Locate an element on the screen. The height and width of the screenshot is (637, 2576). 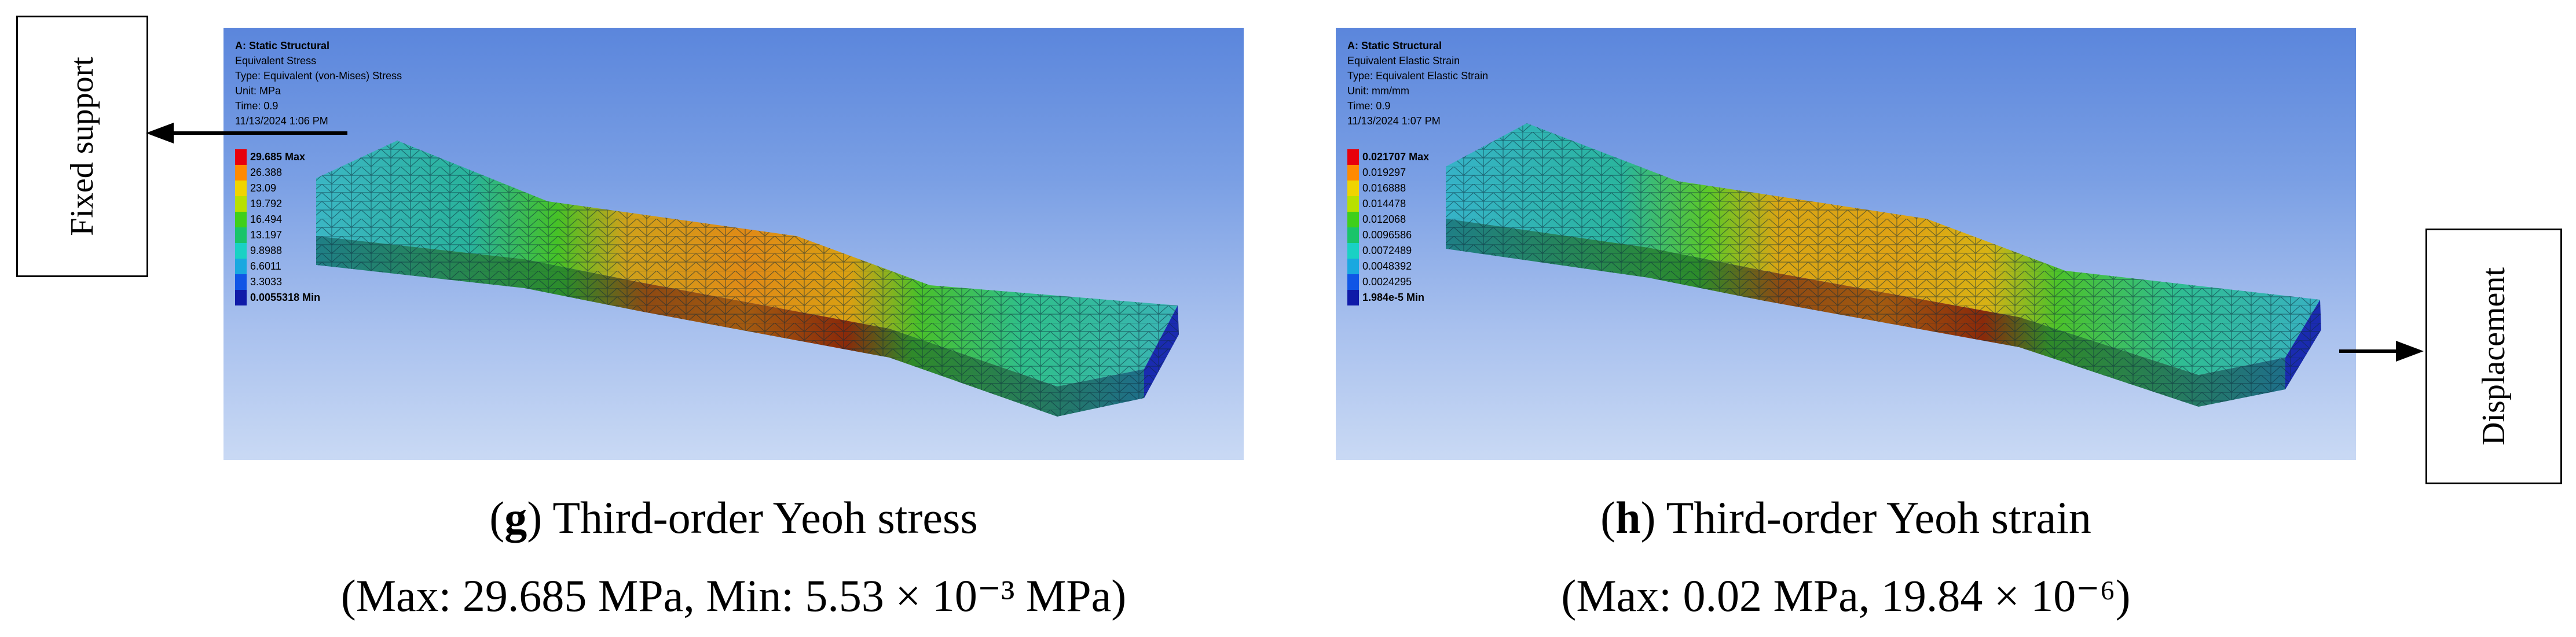
result-date: 11/13/2024 1:07 PM is located at coordinates (1394, 121).